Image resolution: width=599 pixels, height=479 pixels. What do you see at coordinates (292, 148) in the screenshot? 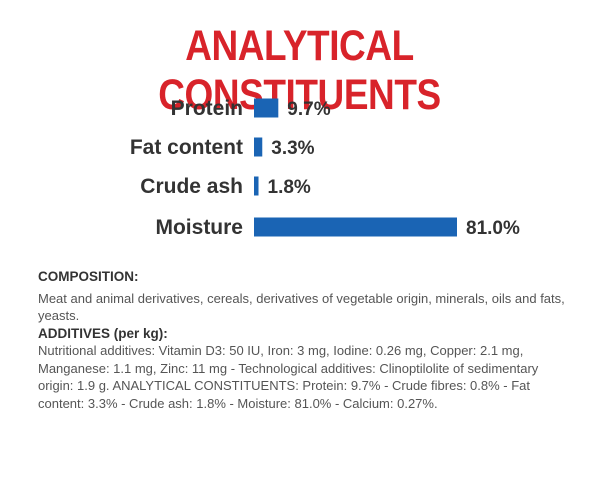
I see `value-label: 3.3%` at bounding box center [292, 148].